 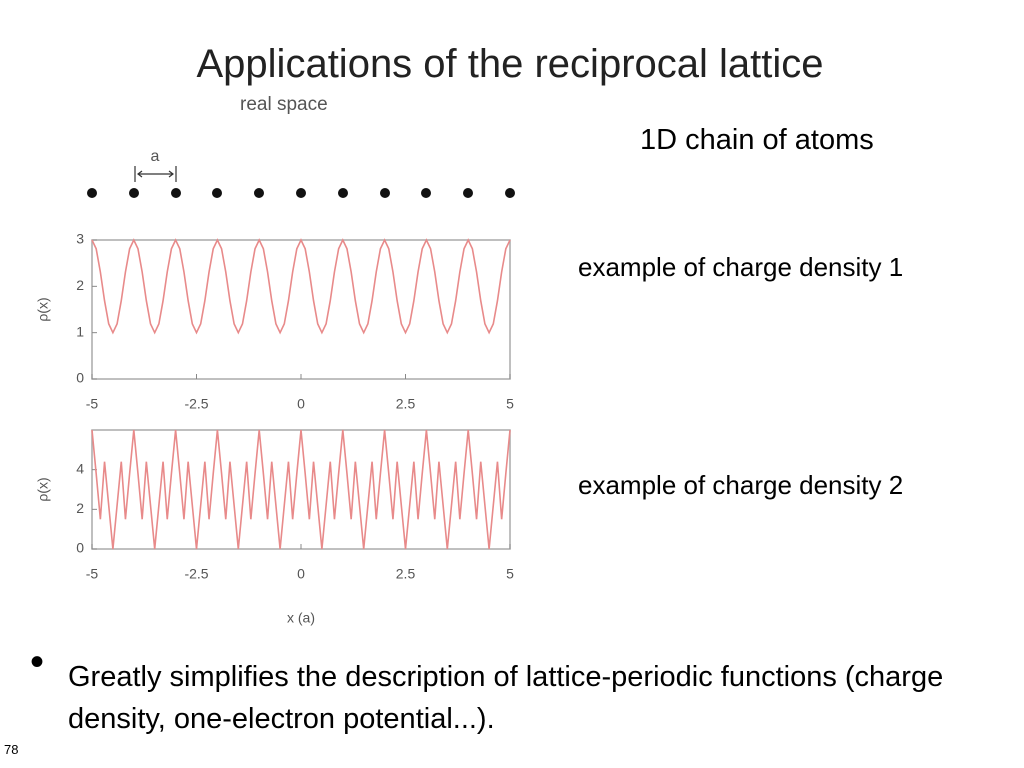 I want to click on y-tick-label: 4, so click(x=80, y=468).